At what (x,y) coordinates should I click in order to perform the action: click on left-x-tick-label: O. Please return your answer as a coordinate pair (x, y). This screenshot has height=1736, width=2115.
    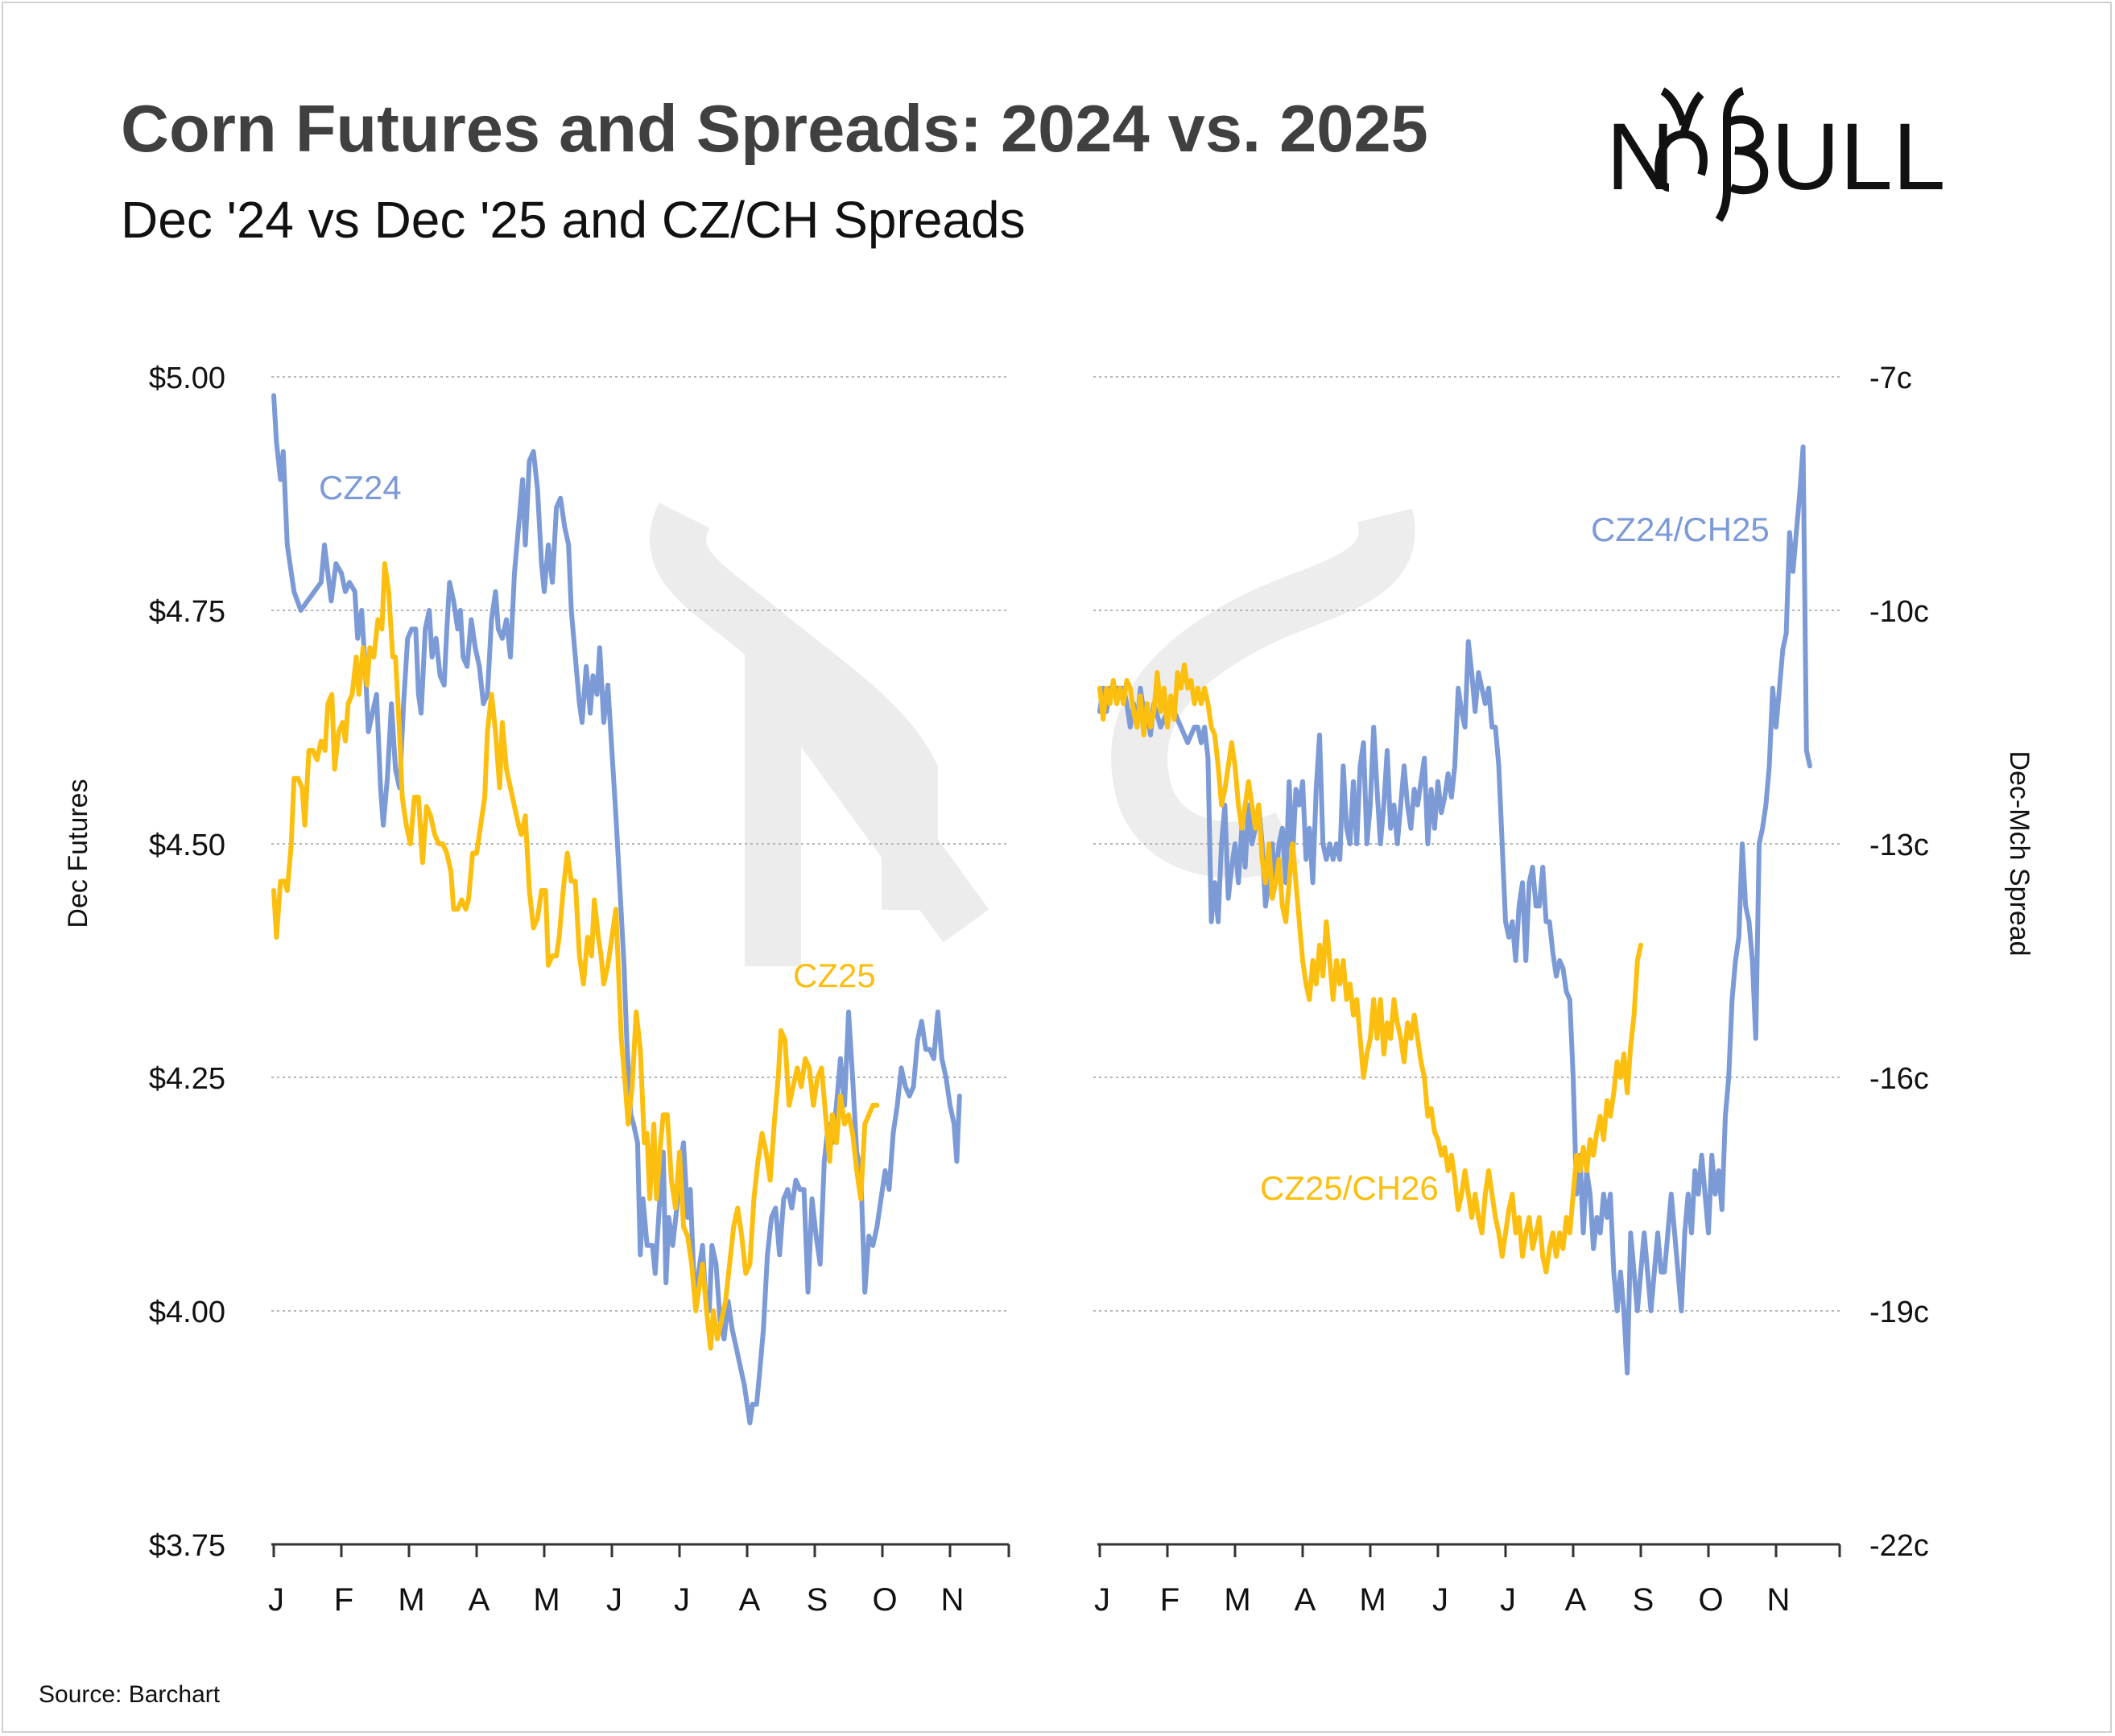
    Looking at the image, I should click on (884, 1600).